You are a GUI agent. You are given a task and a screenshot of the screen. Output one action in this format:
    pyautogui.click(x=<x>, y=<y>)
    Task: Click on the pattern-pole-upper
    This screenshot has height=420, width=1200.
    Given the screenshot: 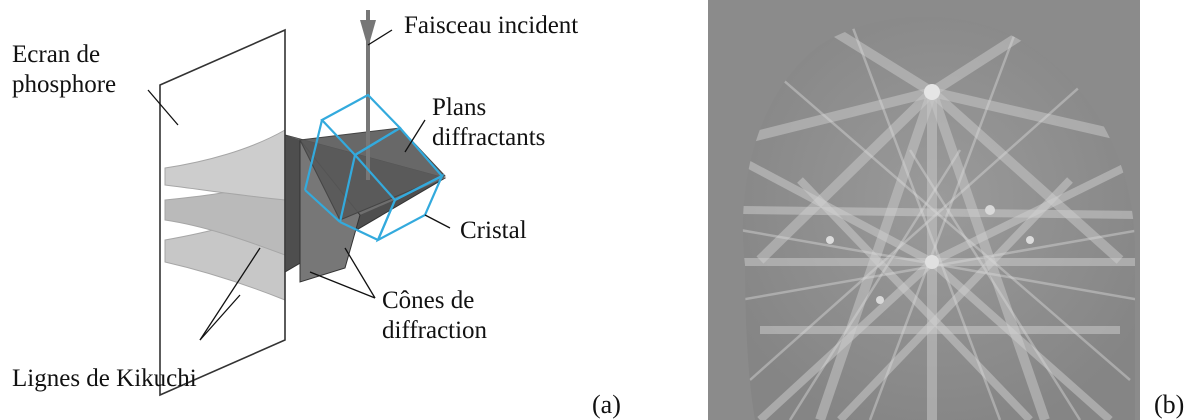 What is the action you would take?
    pyautogui.click(x=932, y=92)
    